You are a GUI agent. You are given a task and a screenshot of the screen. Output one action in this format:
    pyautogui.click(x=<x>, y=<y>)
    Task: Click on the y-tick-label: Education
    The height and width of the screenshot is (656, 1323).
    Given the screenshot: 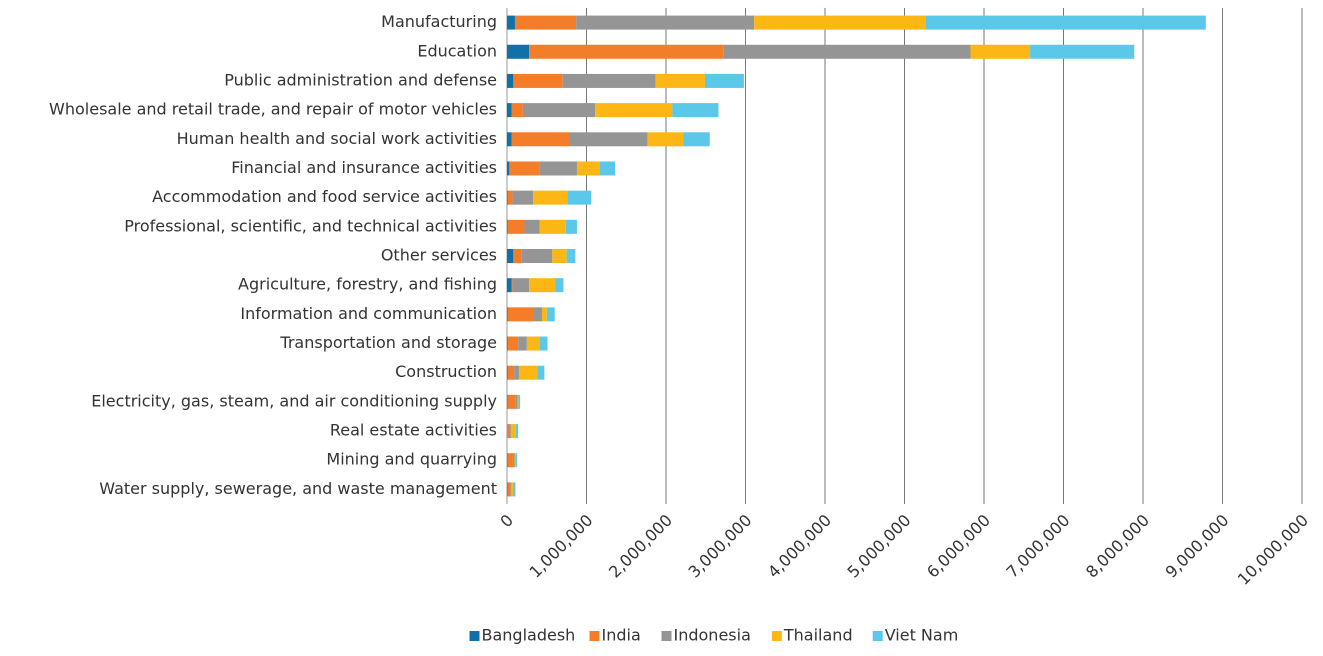 What is the action you would take?
    pyautogui.click(x=457, y=50)
    